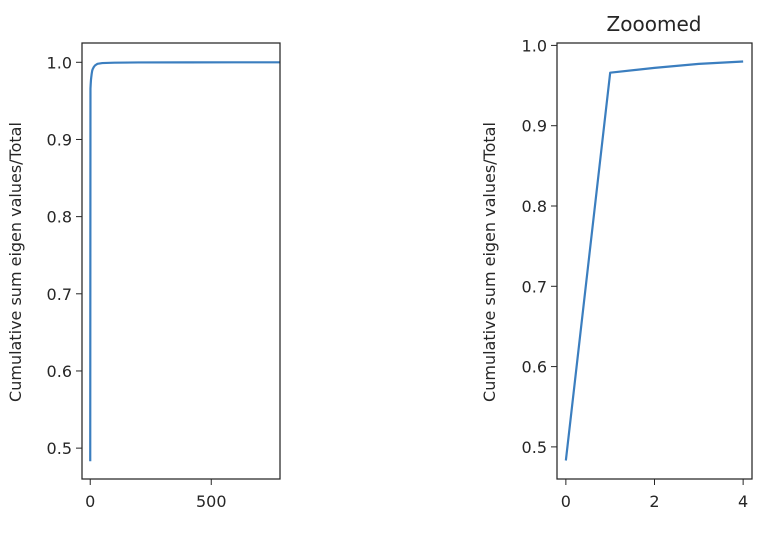 Image resolution: width=784 pixels, height=552 pixels. What do you see at coordinates (743, 501) in the screenshot?
I see `x-tick-label: 4` at bounding box center [743, 501].